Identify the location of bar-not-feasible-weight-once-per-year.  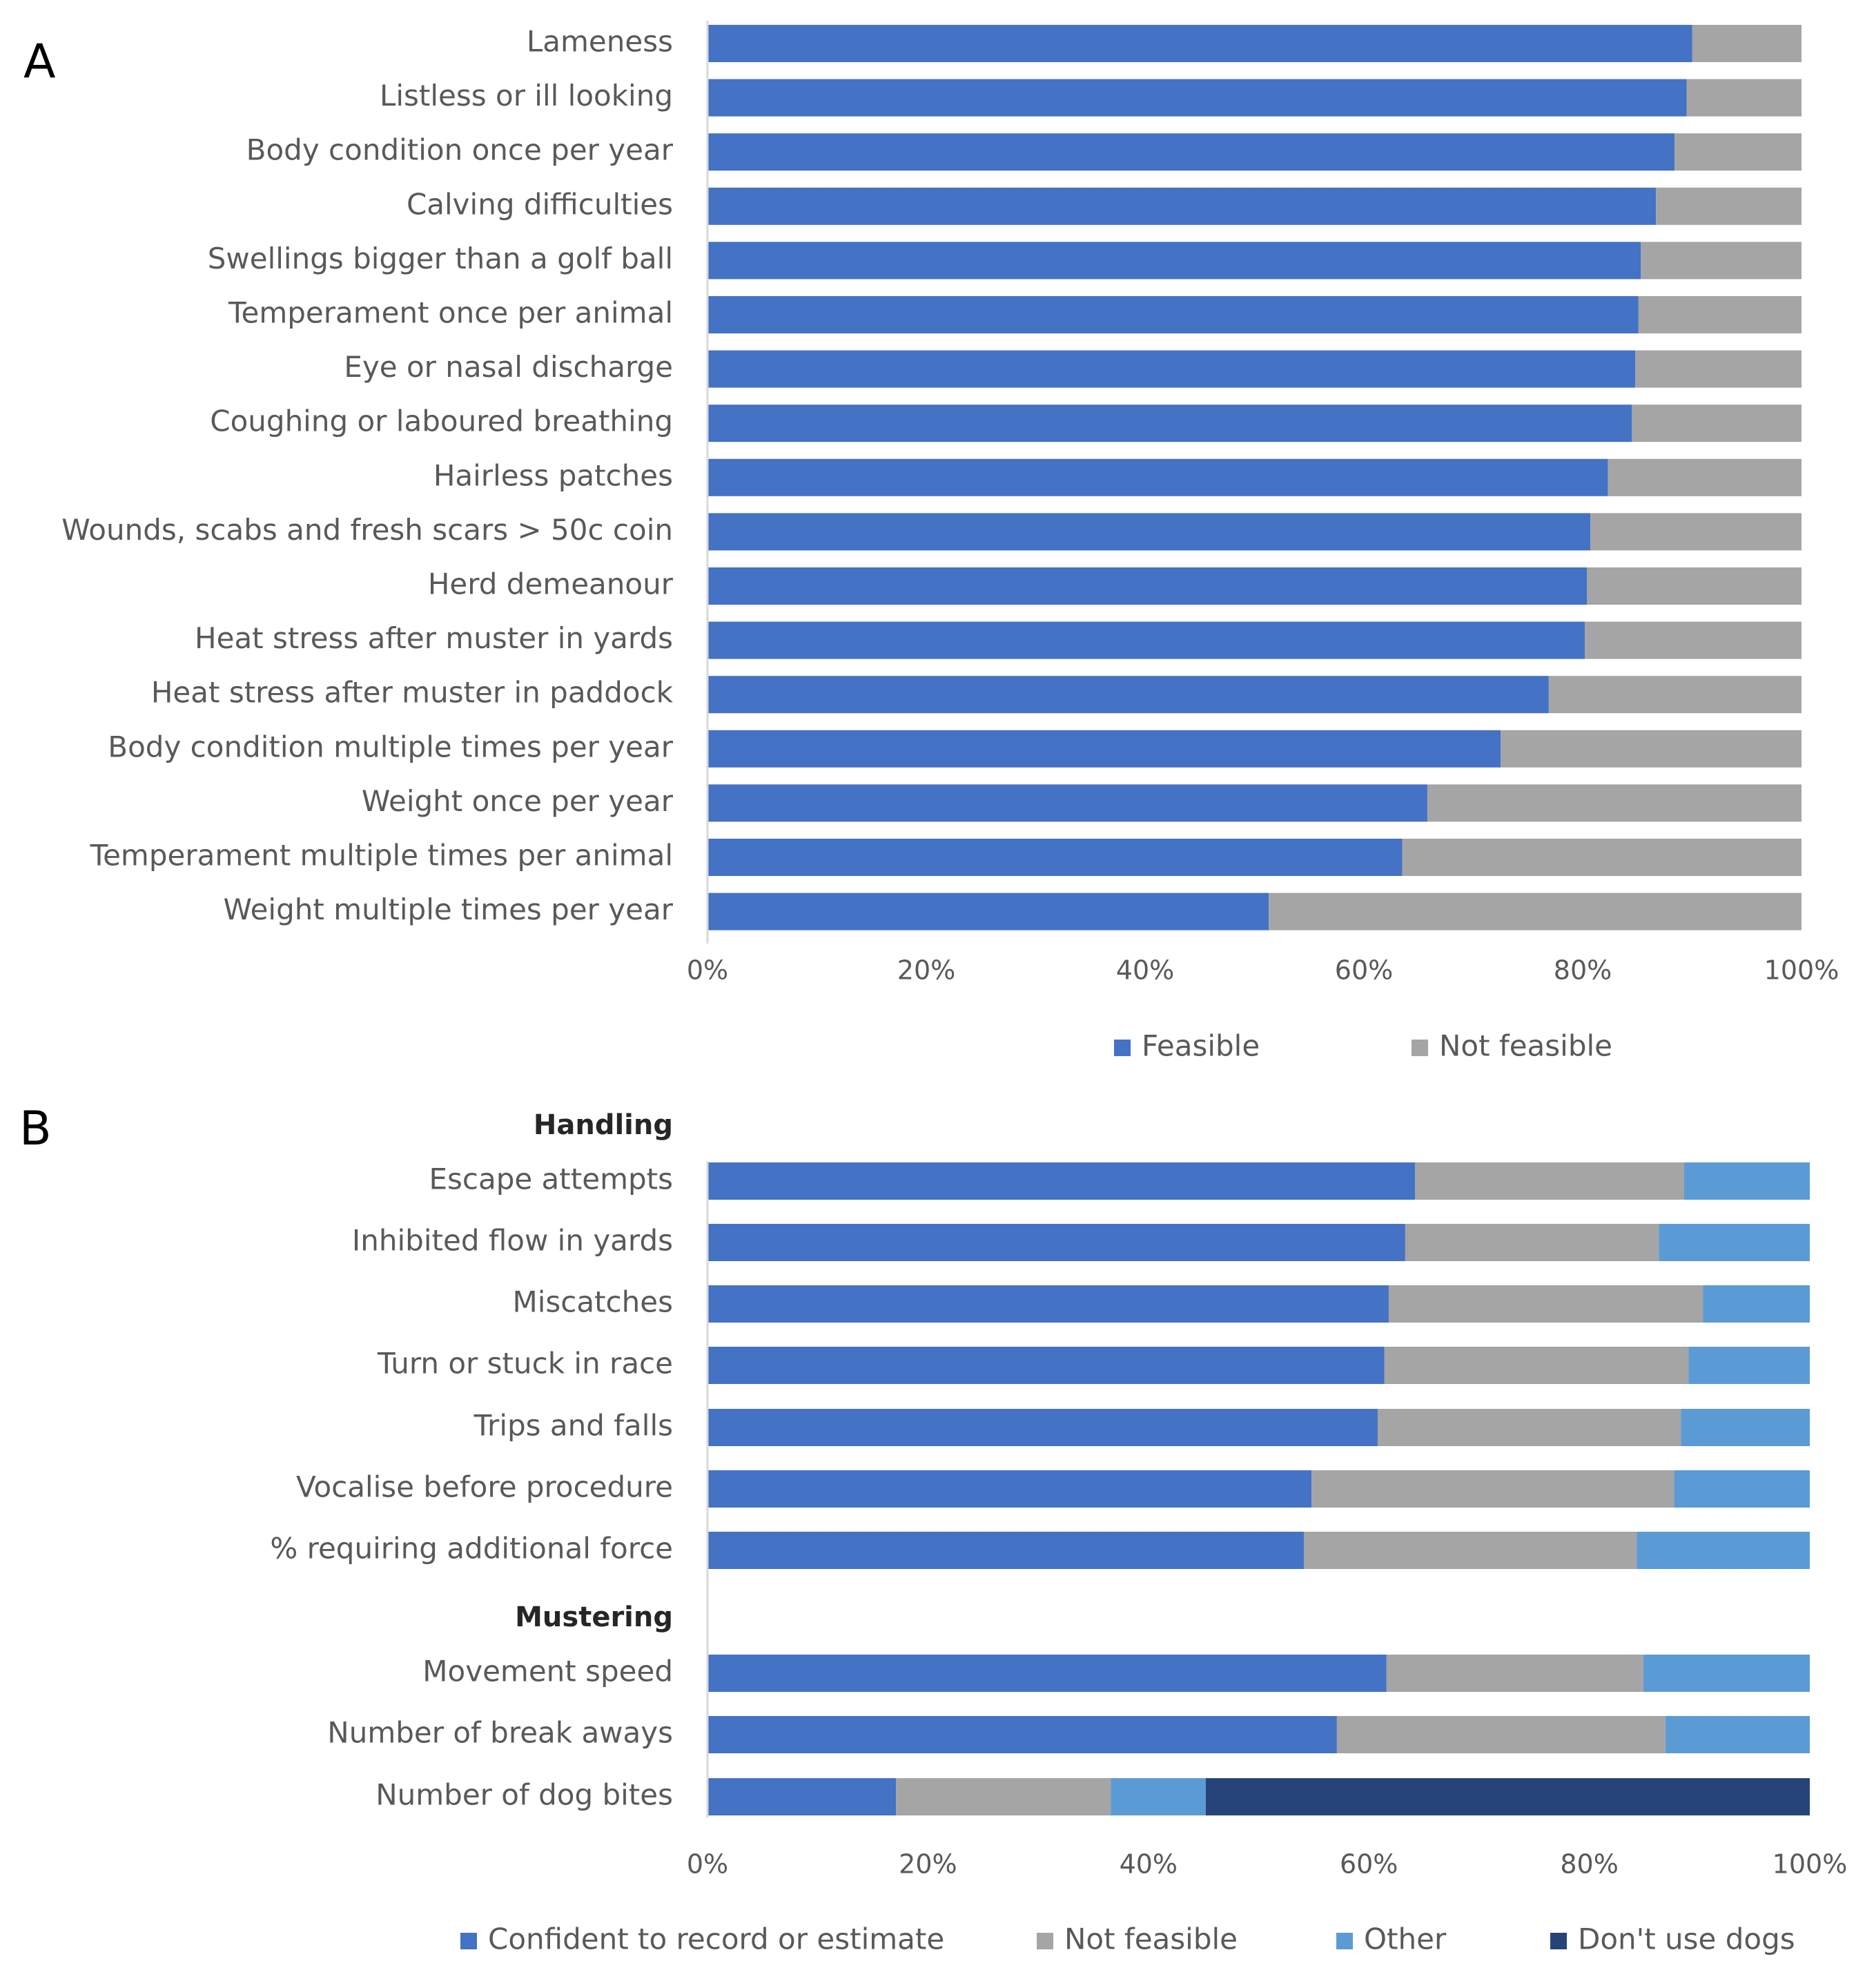
(1614, 803).